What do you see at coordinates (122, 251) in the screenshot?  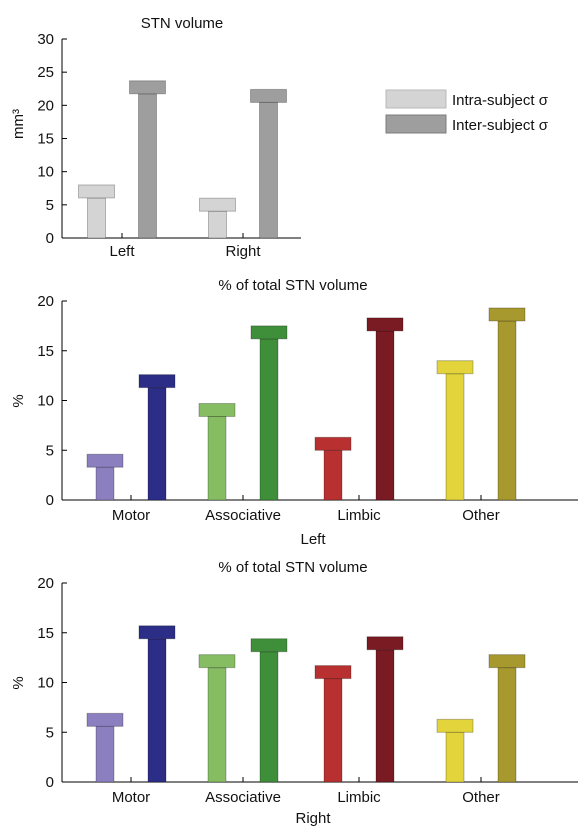 I see `x-tick-label: Left` at bounding box center [122, 251].